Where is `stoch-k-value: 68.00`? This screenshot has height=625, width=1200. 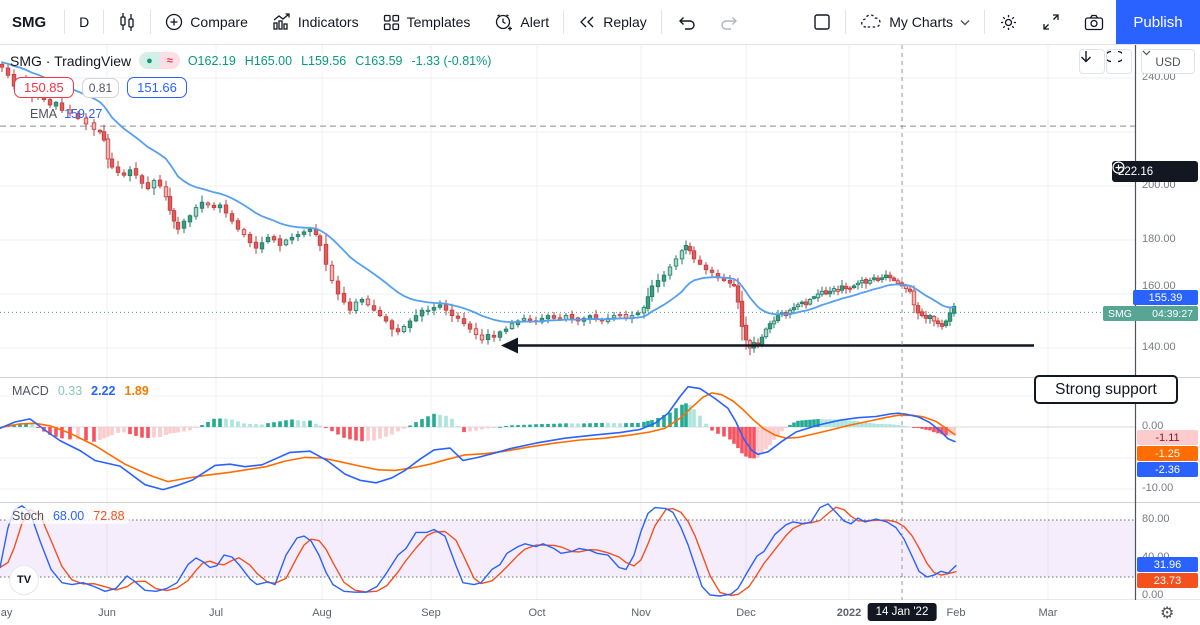
stoch-k-value: 68.00 is located at coordinates (68, 516).